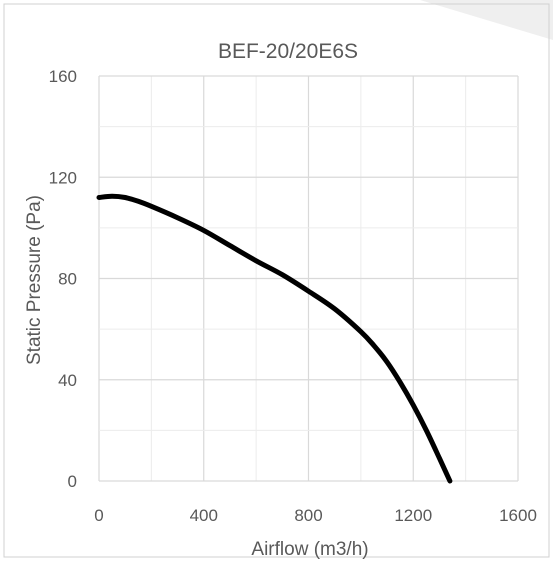  What do you see at coordinates (486, 20) in the screenshot?
I see `corner-shade-shape` at bounding box center [486, 20].